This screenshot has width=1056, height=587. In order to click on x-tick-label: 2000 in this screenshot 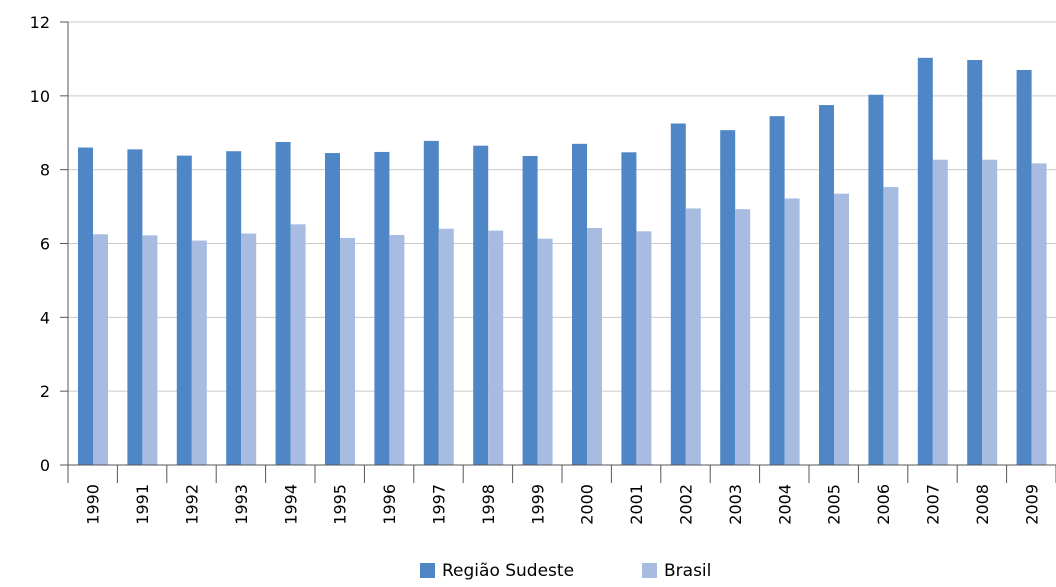, I will do `click(587, 504)`.